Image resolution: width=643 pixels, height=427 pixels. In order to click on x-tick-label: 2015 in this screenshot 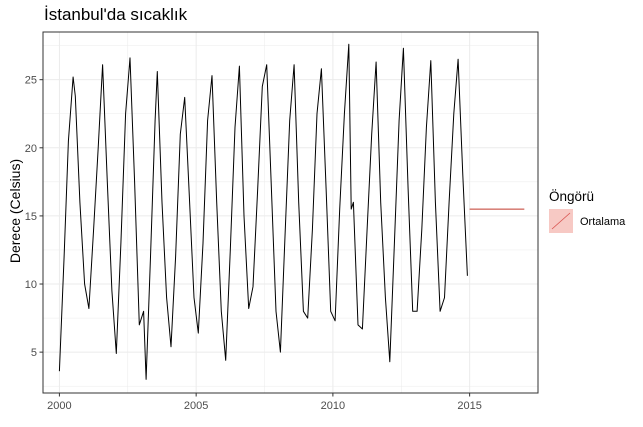, I will do `click(469, 406)`.